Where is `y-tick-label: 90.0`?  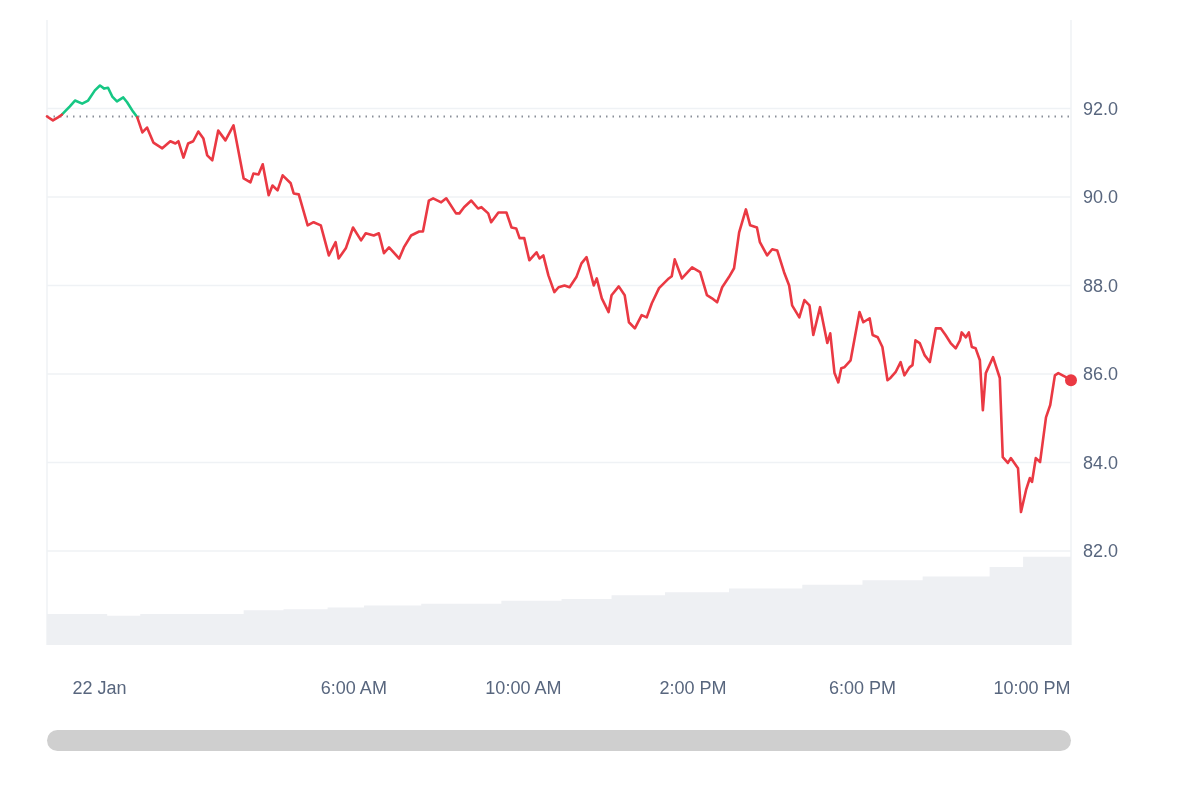
y-tick-label: 90.0 is located at coordinates (1101, 197).